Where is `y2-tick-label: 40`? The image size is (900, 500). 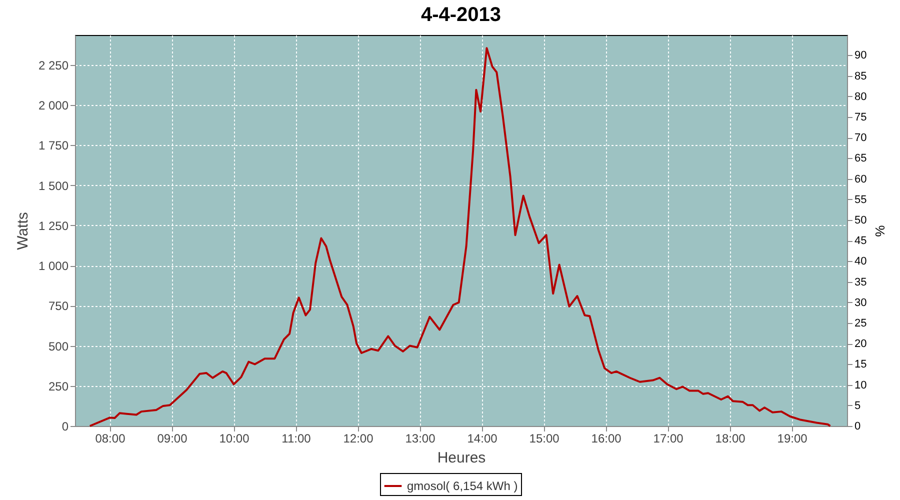 y2-tick-label: 40 is located at coordinates (860, 262).